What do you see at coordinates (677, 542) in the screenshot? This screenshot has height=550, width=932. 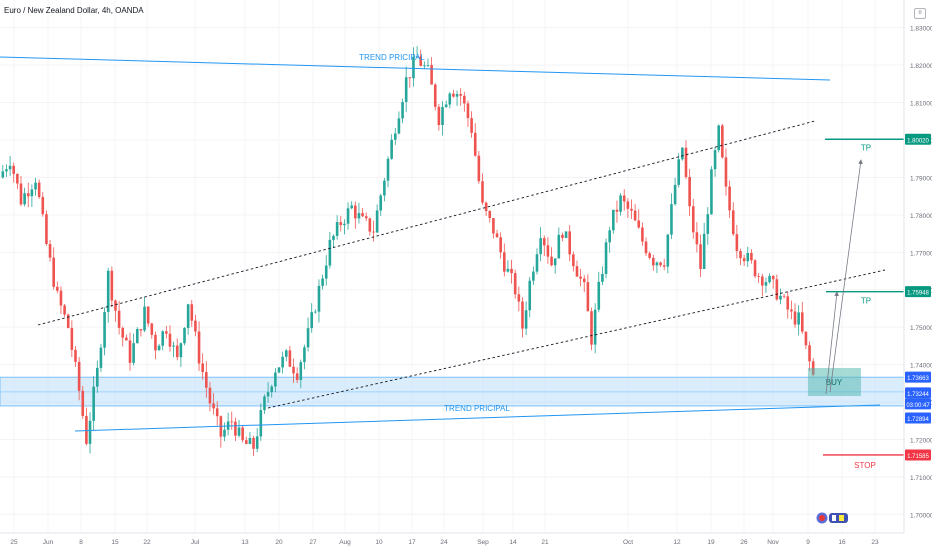 I see `x-tick-label: 12` at bounding box center [677, 542].